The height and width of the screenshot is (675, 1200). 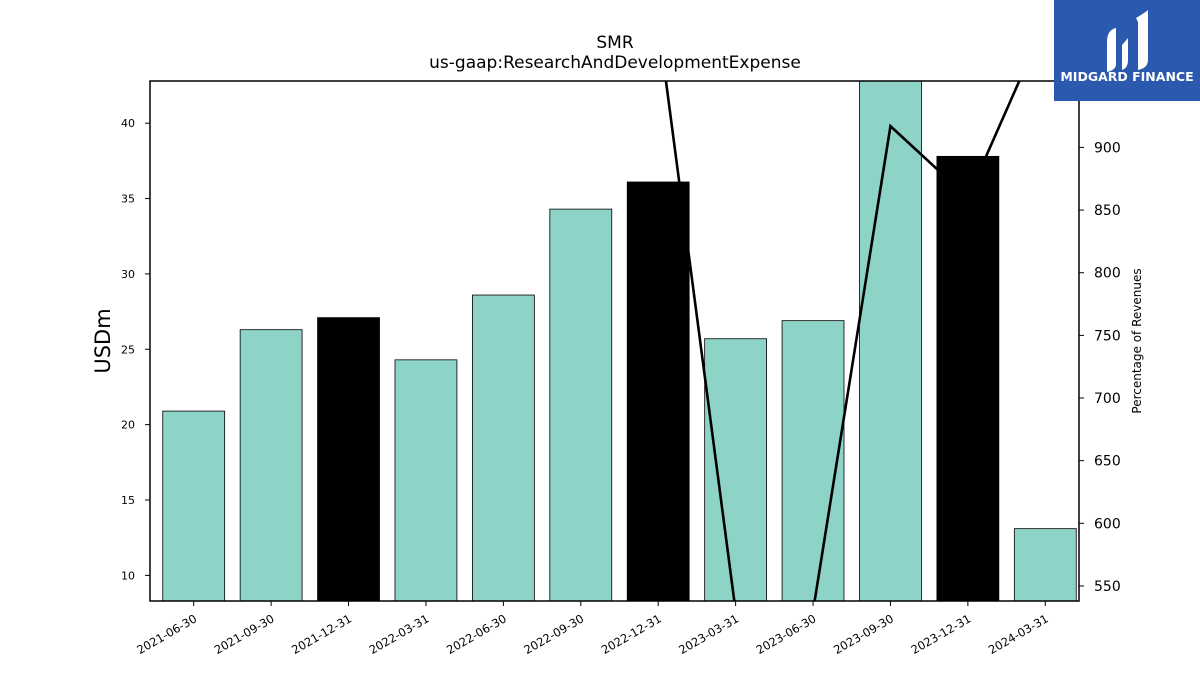 I want to click on y2-axis-label: Percentage of Revenues, so click(x=1137, y=340).